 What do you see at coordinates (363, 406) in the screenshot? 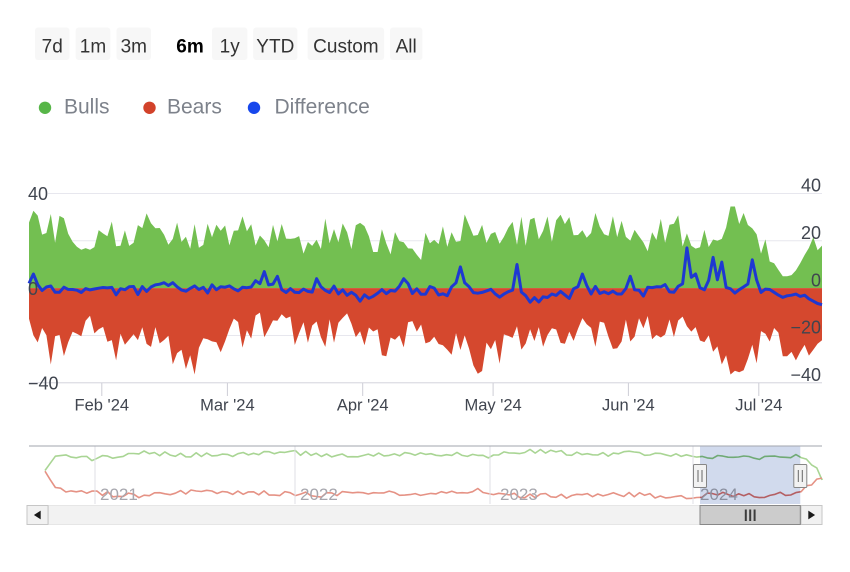
I see `svg-text: Apr '24` at bounding box center [363, 406].